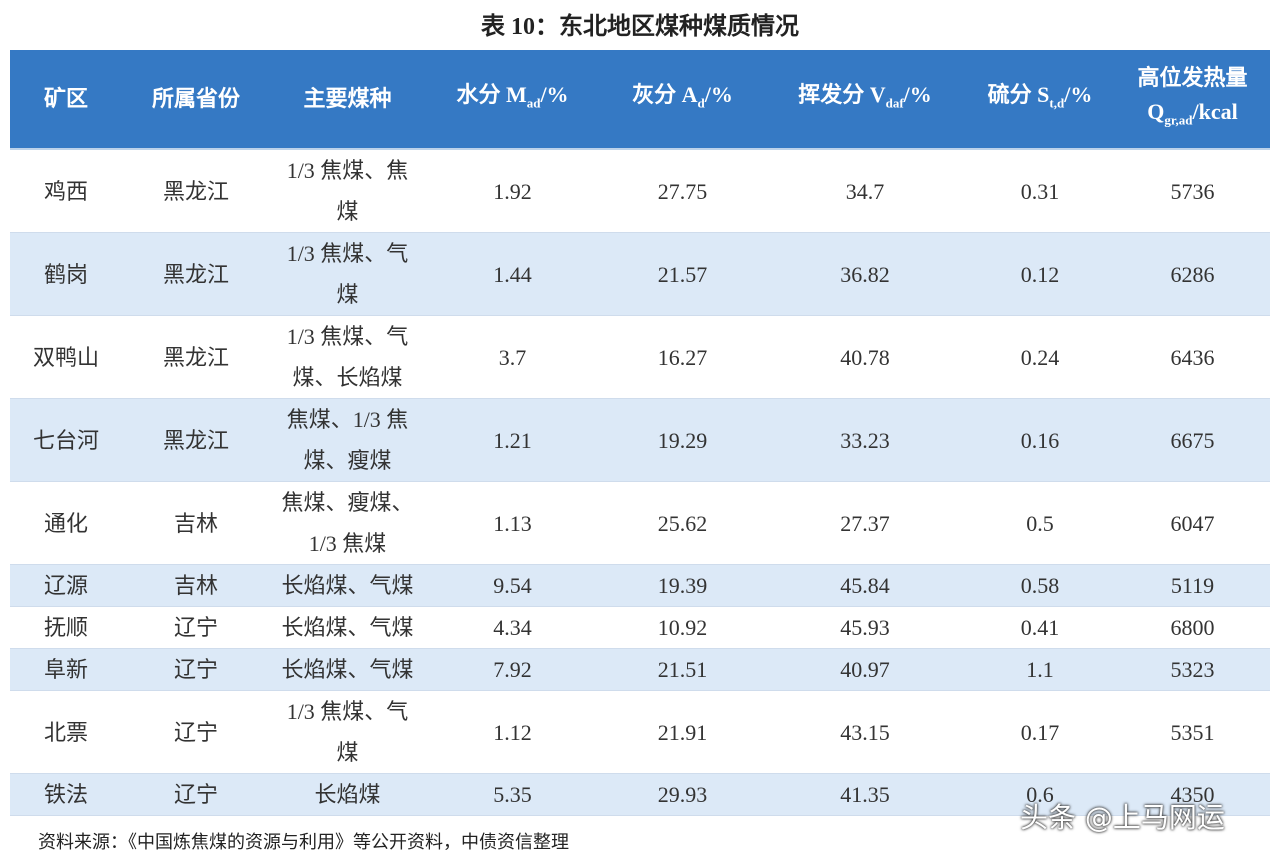  What do you see at coordinates (347, 440) in the screenshot?
I see `table-cell: 焦煤、1/3 焦煤、瘦煤` at bounding box center [347, 440].